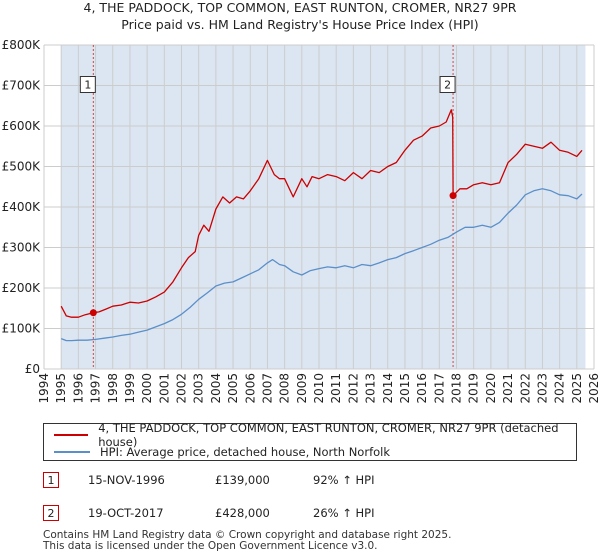  Describe the element at coordinates (593, 388) in the screenshot. I see `x-tick-label: 2026` at that location.